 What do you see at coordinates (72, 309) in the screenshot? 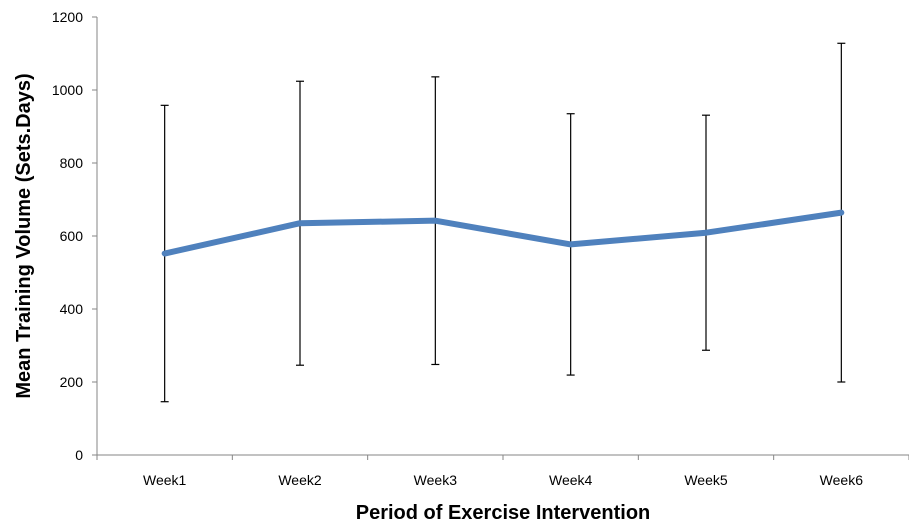
I see `y-tick-label: 400` at bounding box center [72, 309].